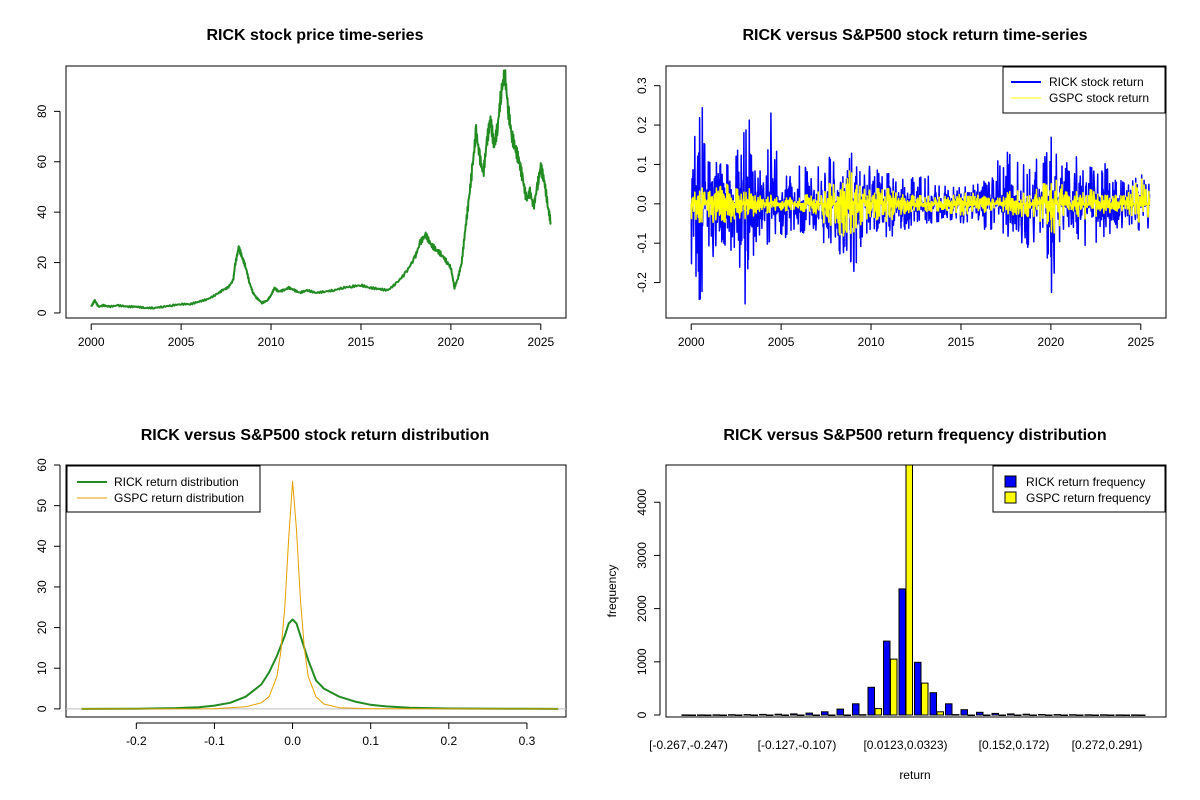  Describe the element at coordinates (181, 342) in the screenshot. I see `x-tick-label: 2005` at that location.